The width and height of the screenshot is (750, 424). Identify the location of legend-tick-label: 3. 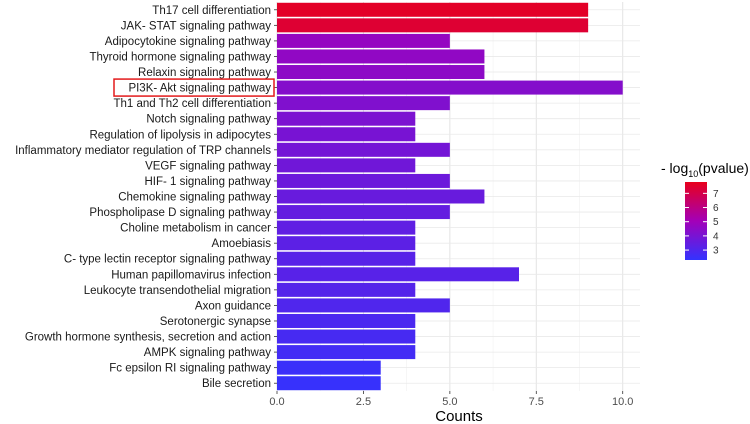
(716, 251).